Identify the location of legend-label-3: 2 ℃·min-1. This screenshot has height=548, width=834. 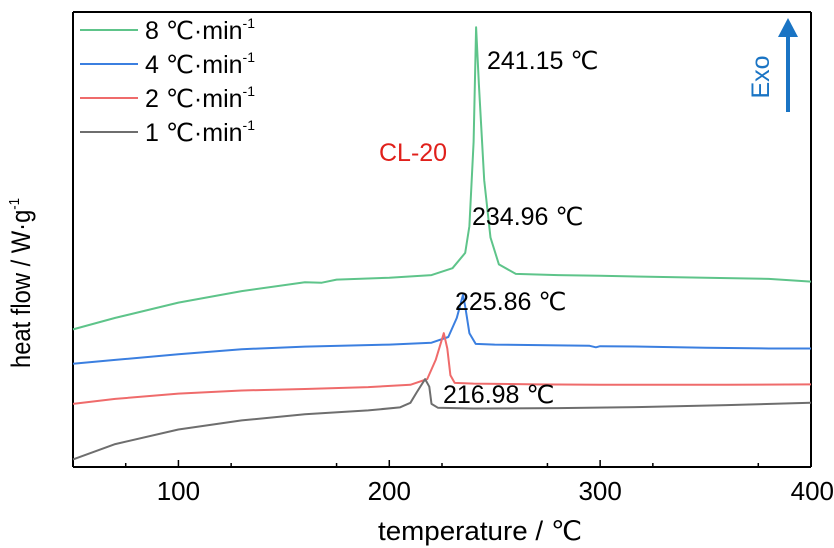
(200, 98).